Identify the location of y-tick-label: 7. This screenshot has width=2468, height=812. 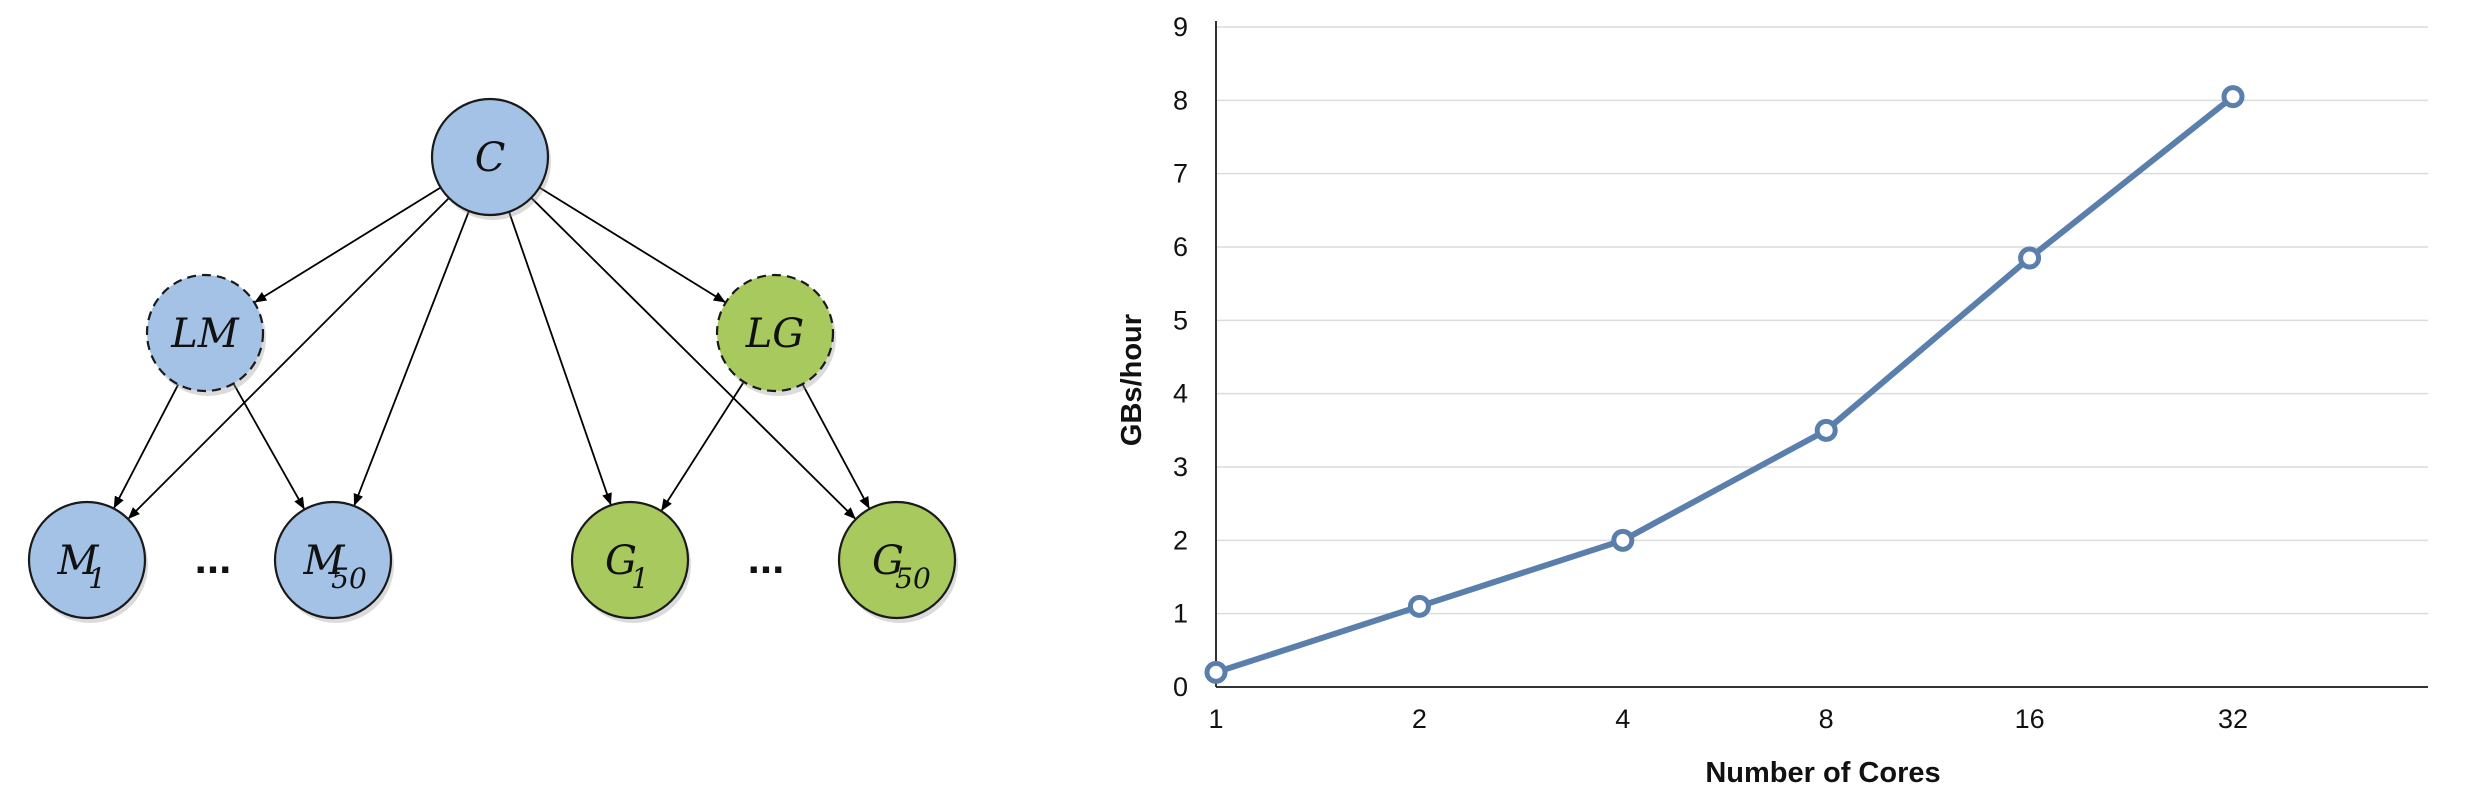
(1180, 174).